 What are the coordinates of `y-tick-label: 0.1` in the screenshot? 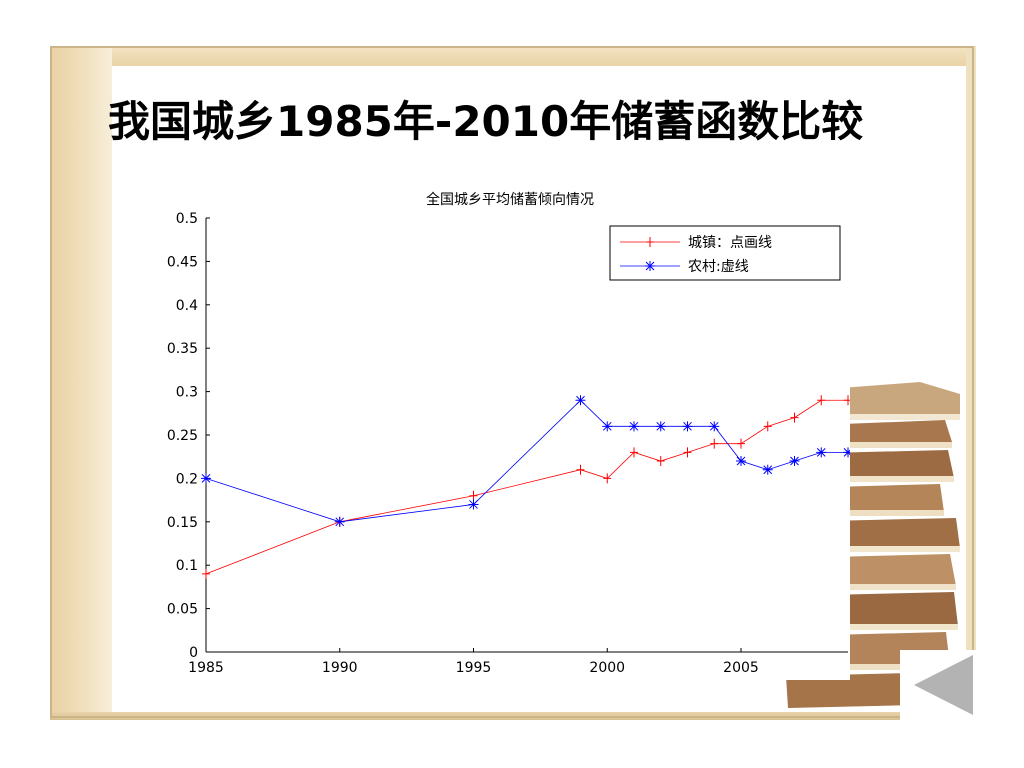 It's located at (187, 566).